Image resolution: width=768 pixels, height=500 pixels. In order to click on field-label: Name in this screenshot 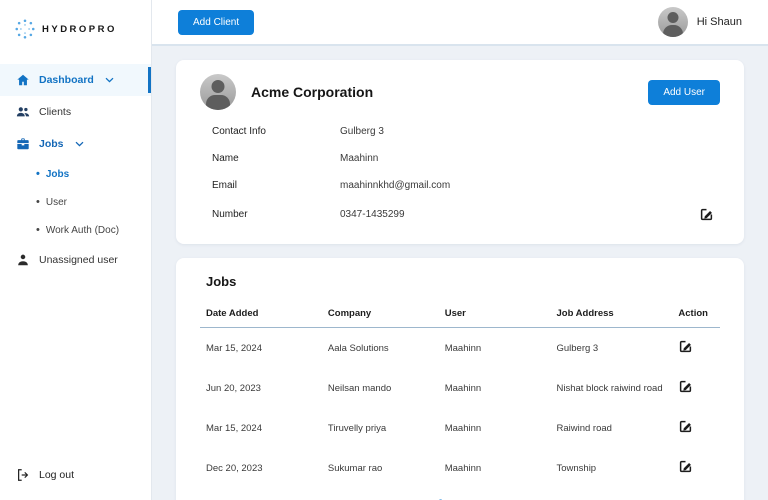, I will do `click(225, 158)`.